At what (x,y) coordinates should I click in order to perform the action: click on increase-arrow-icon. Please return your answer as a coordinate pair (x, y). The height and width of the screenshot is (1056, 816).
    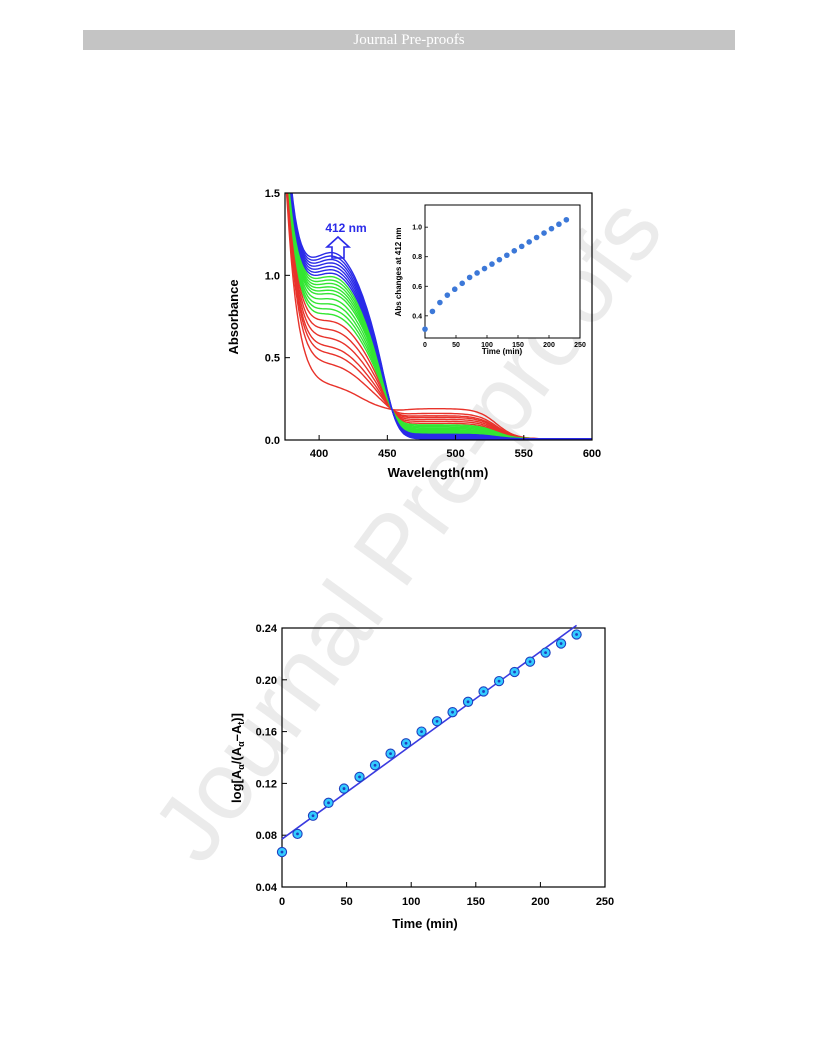
    Looking at the image, I should click on (338, 247).